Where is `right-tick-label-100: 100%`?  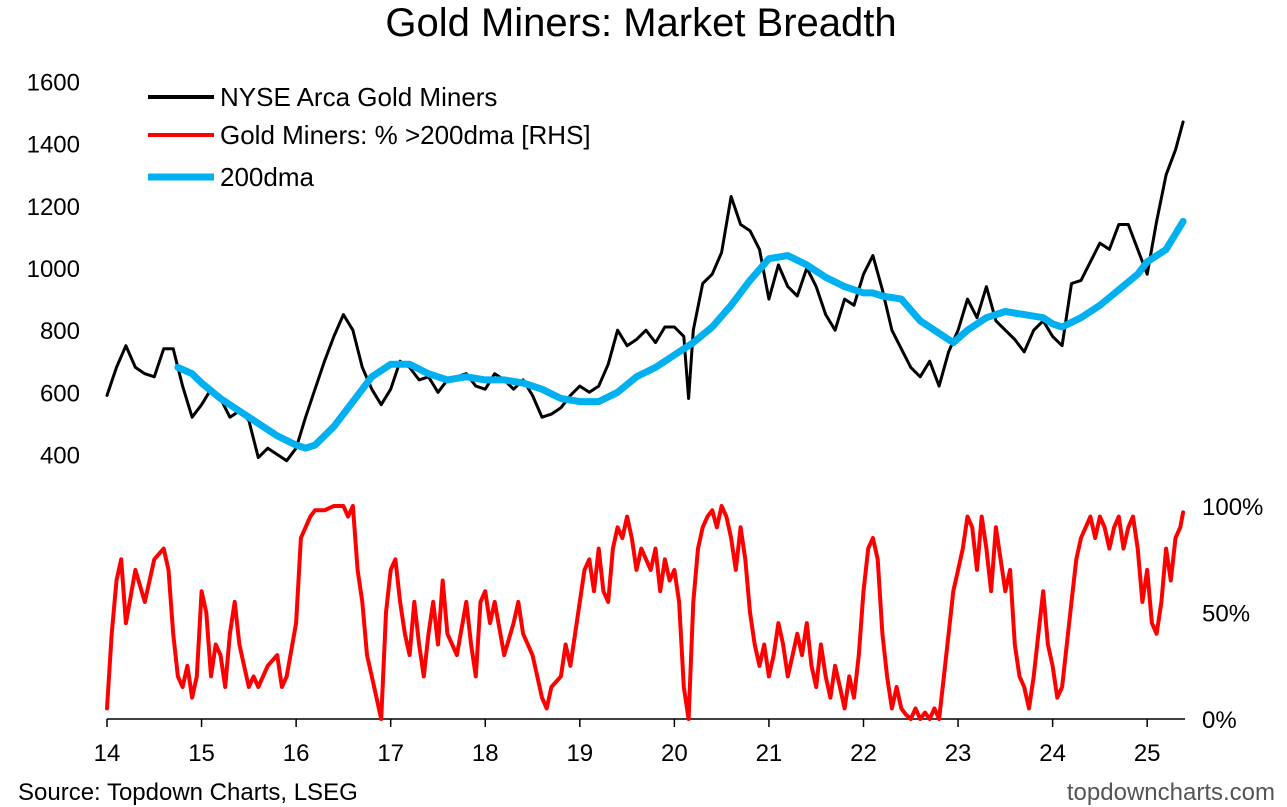 right-tick-label-100: 100% is located at coordinates (1232, 507).